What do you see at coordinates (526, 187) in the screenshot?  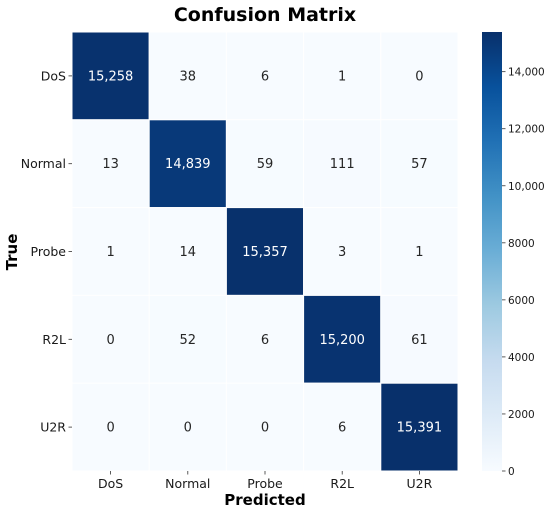 I see `colorbar-tick-label: 10,000` at bounding box center [526, 187].